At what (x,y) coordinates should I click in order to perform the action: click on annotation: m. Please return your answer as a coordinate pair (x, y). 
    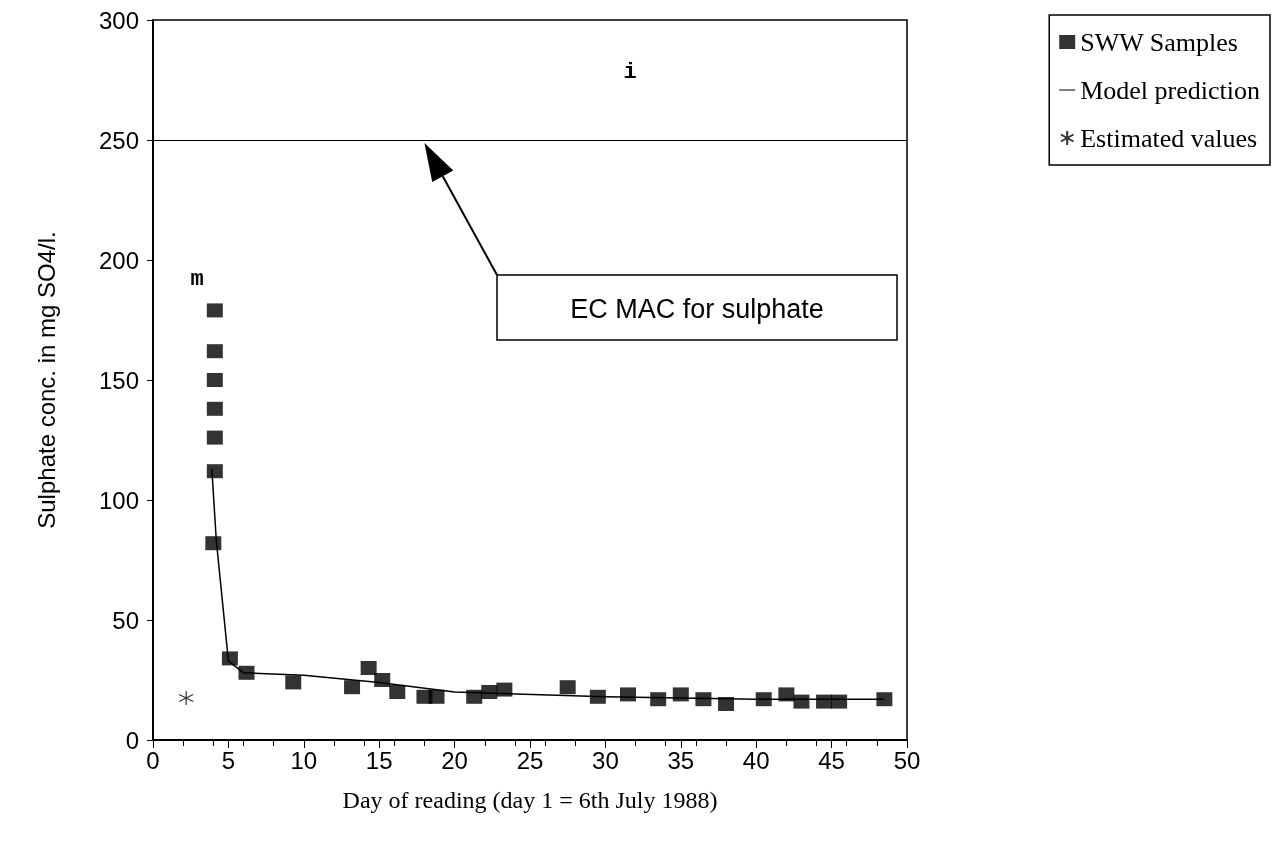
    Looking at the image, I should click on (197, 279).